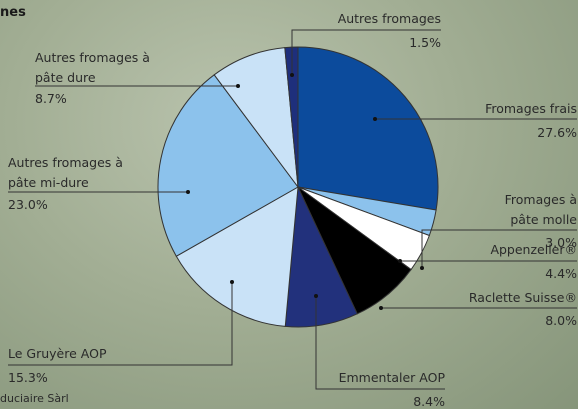 The image size is (578, 409). I want to click on slice-label: Autres fromages à pâte mi-dure, so click(65, 172).